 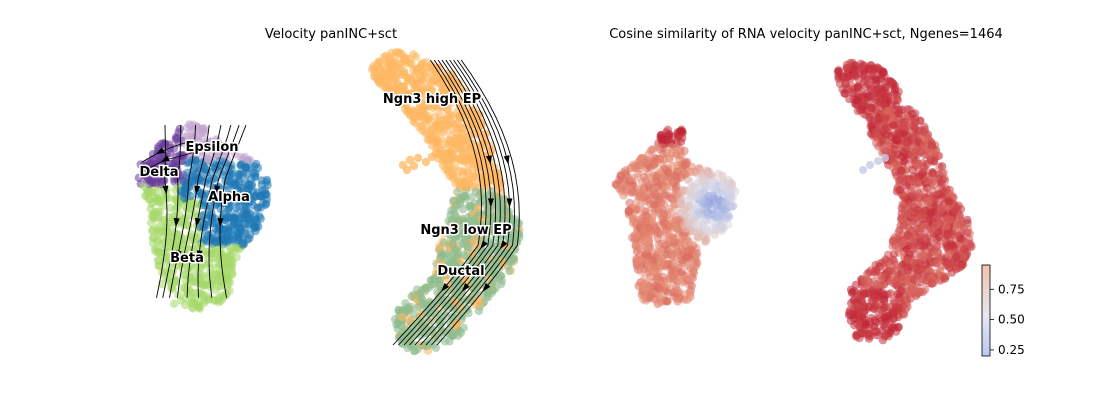 What do you see at coordinates (465, 230) in the screenshot?
I see `cluster-label-ngn3-low-ep: Ngn3 low EP` at bounding box center [465, 230].